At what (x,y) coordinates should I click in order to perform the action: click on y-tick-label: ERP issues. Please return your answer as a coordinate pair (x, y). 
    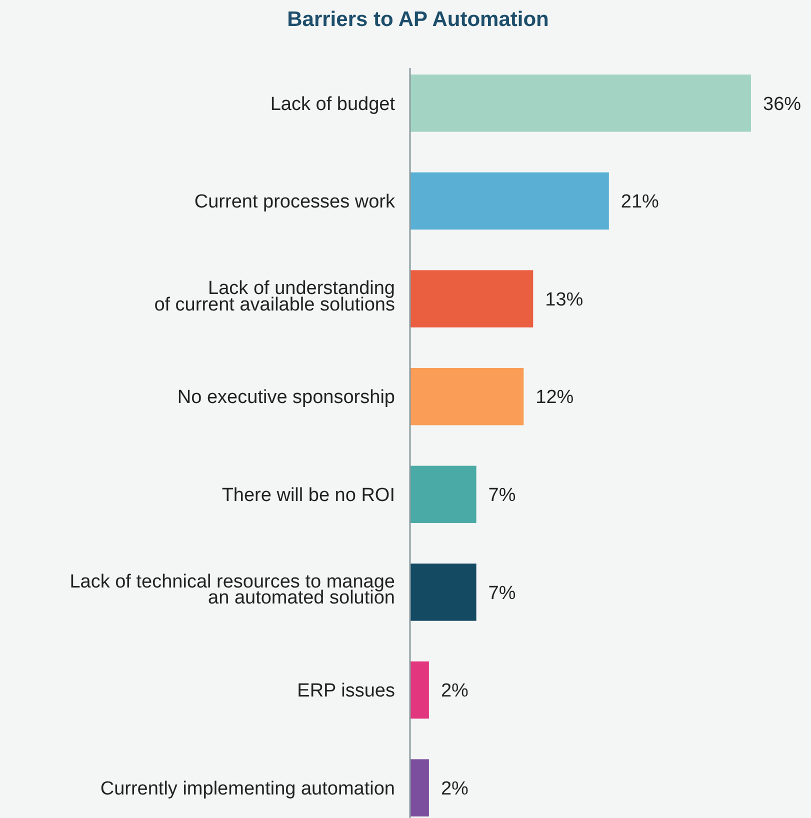
    Looking at the image, I should click on (346, 691).